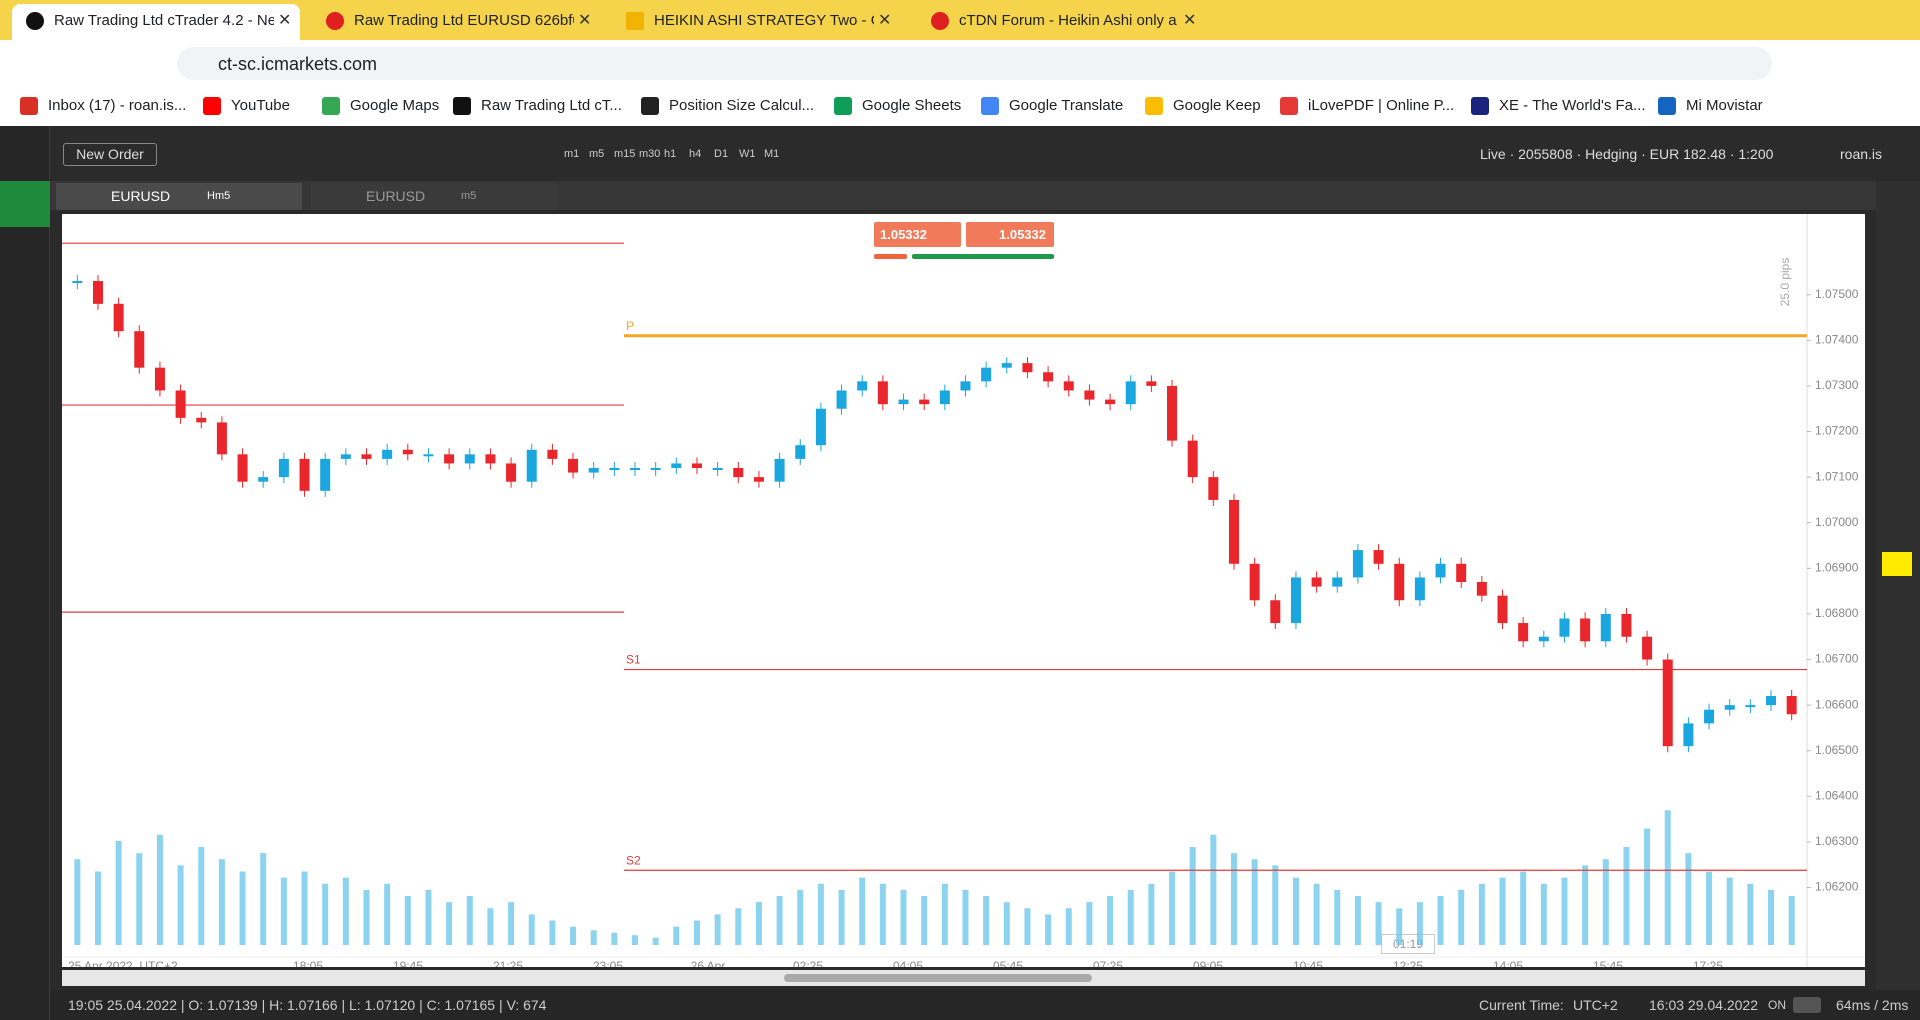 The height and width of the screenshot is (1020, 1920). What do you see at coordinates (708, 963) in the screenshot?
I see `x-tick-label: 26 Apr` at bounding box center [708, 963].